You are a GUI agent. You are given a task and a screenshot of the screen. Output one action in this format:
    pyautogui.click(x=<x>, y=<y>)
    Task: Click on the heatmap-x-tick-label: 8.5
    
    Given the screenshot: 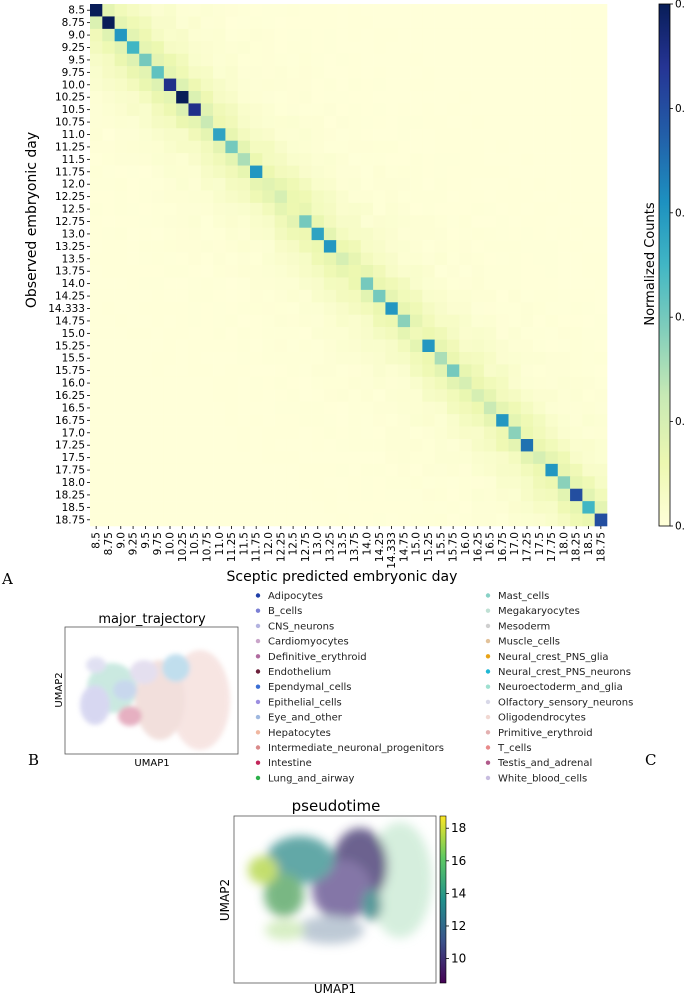 What is the action you would take?
    pyautogui.click(x=97, y=540)
    